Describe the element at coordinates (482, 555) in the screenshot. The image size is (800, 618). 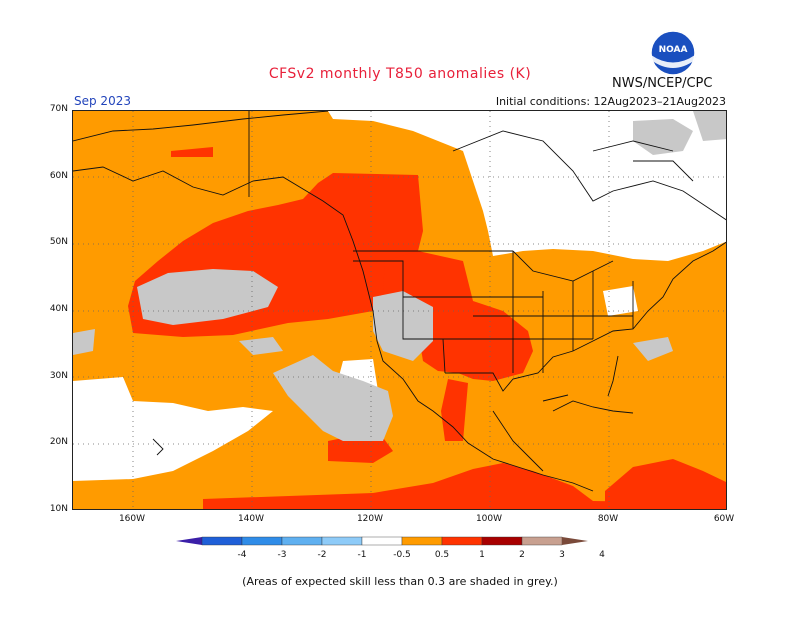
I see `colorbar-tick-label: 1` at that location.